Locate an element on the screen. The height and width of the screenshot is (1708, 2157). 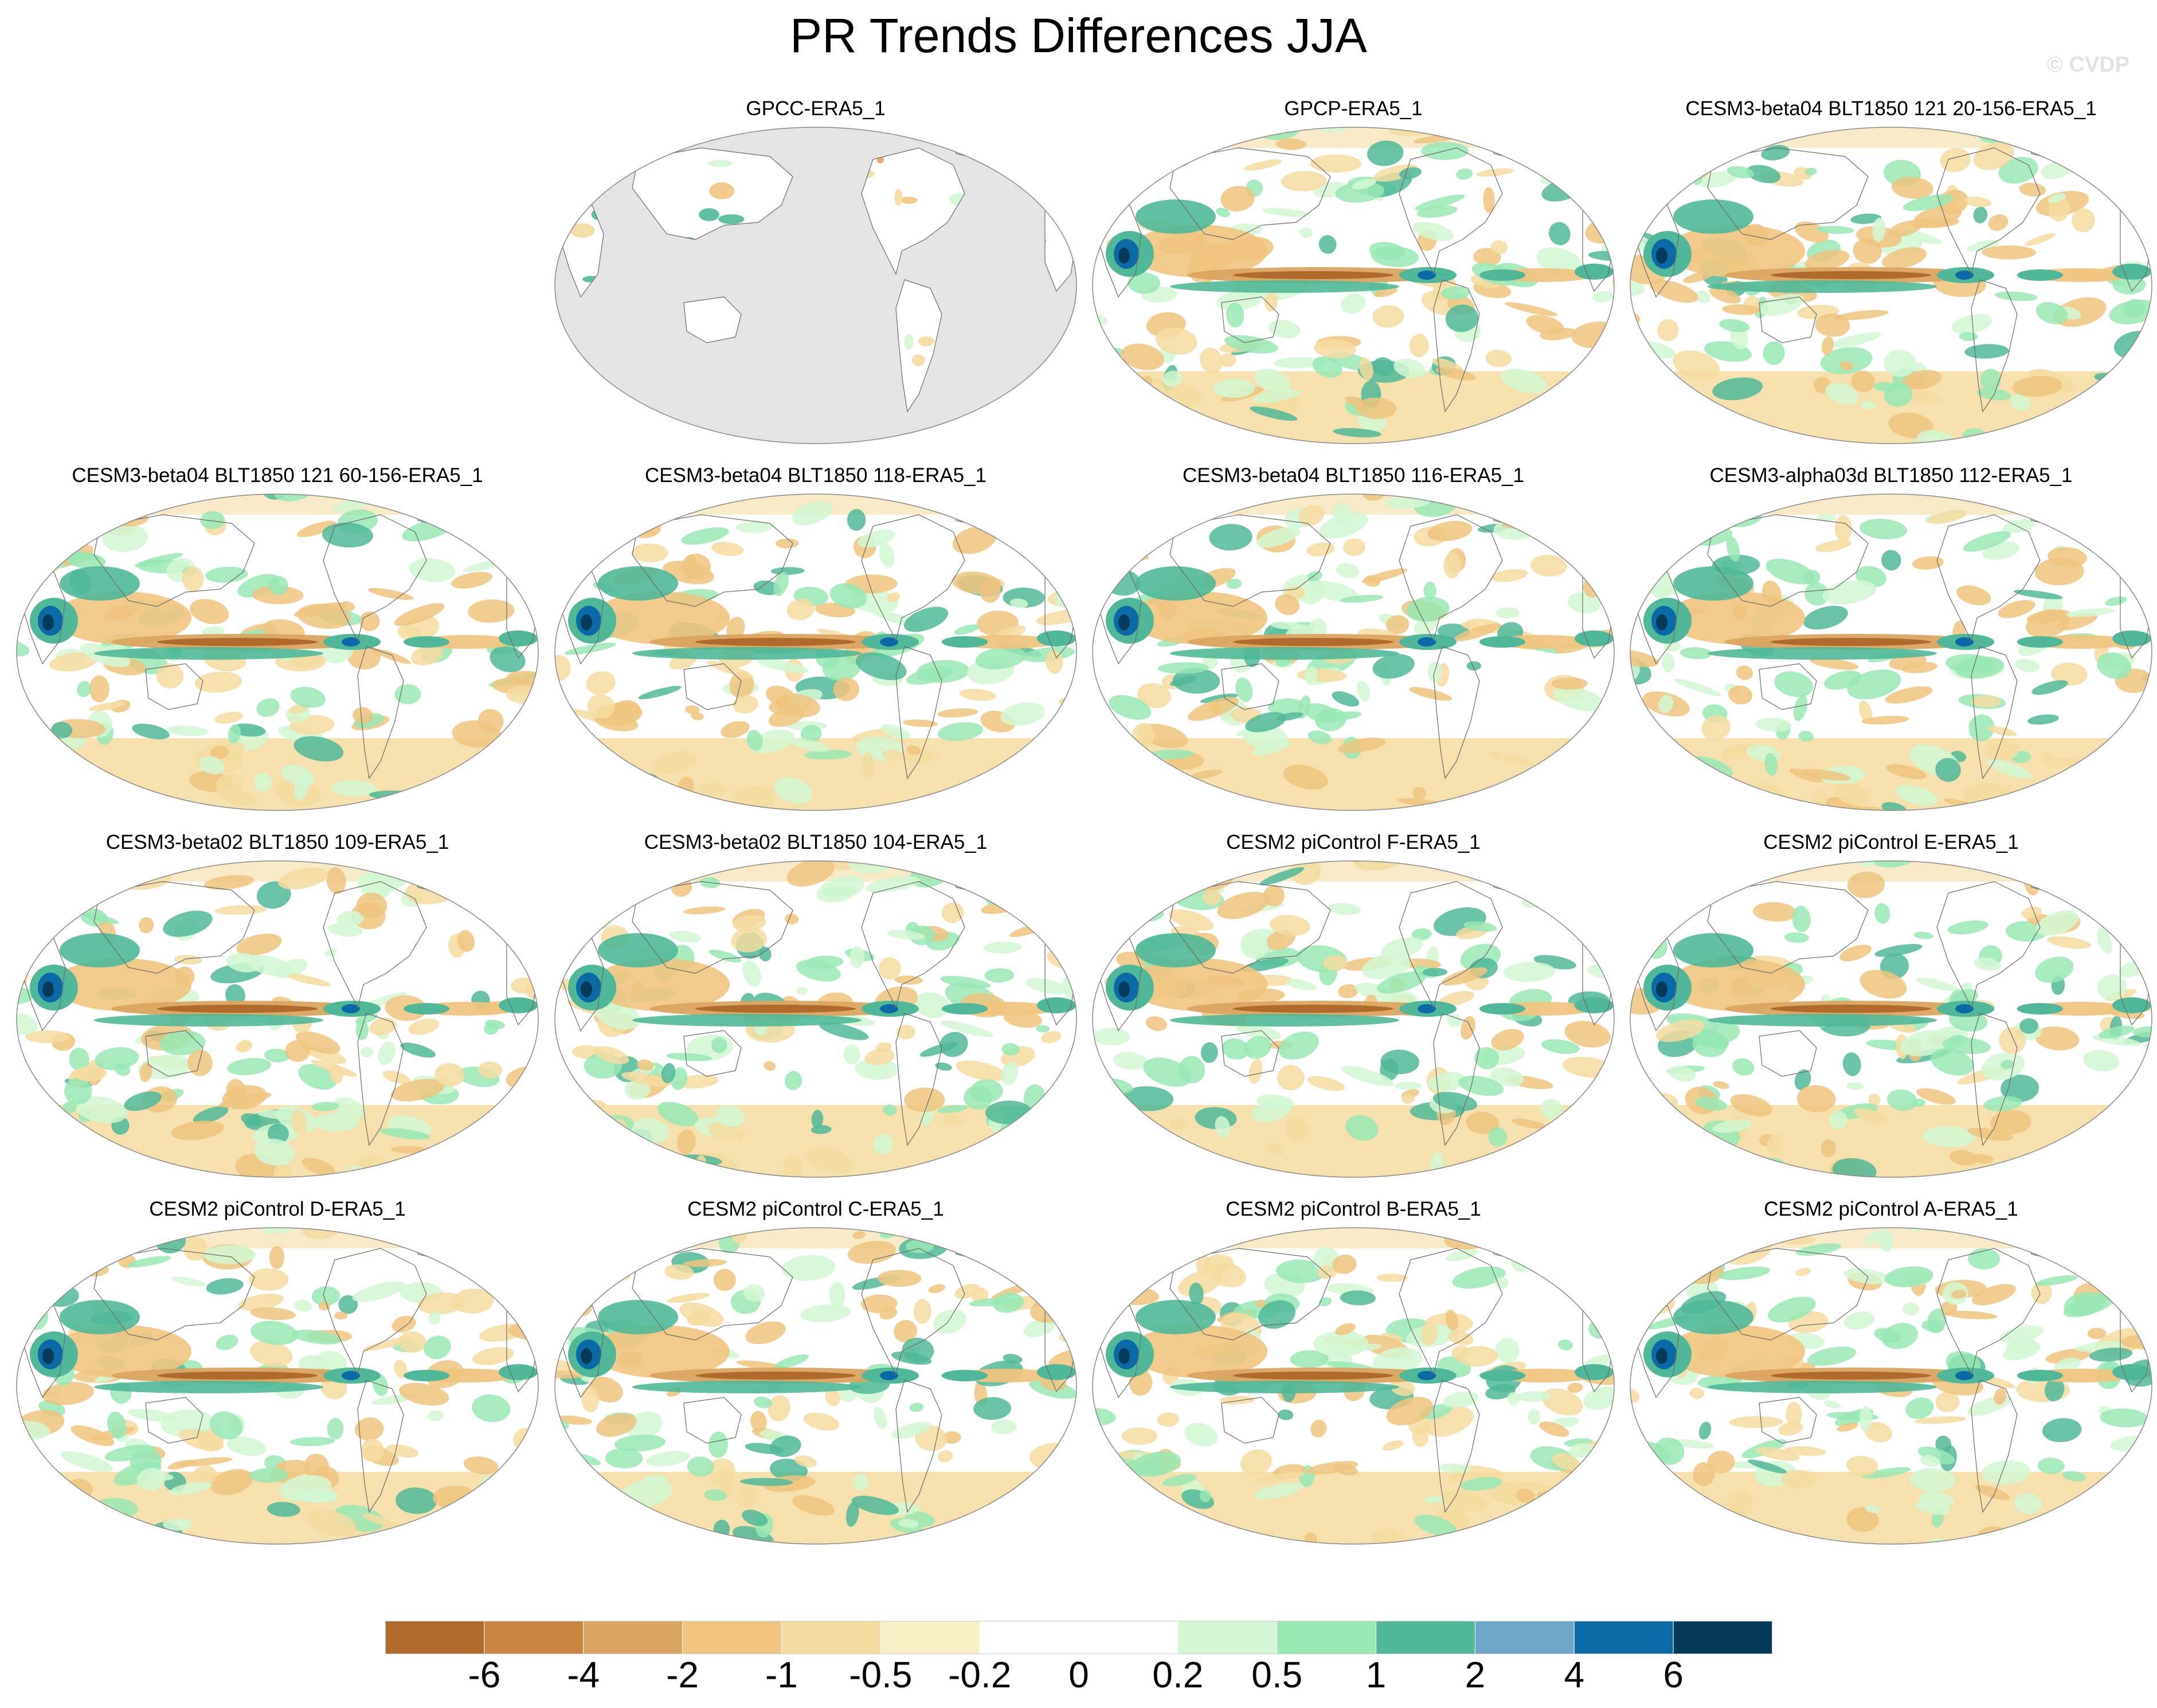
colorbar-tick-label: 1 is located at coordinates (1376, 1674).